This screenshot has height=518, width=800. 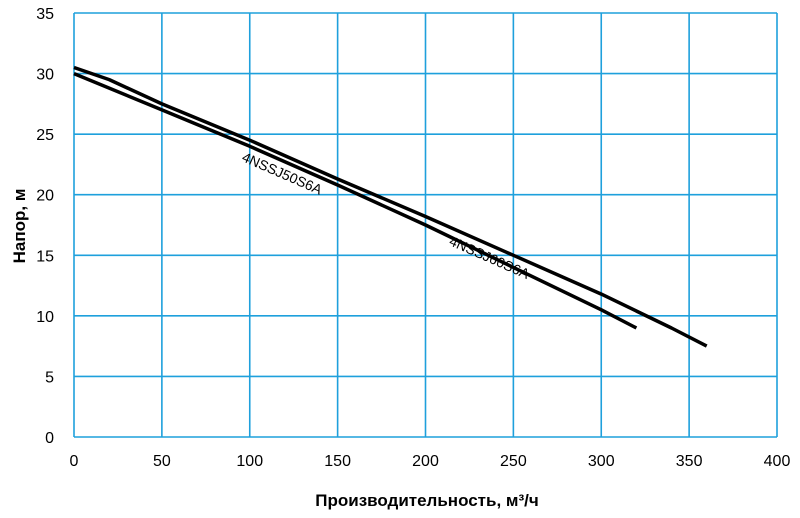 I want to click on y-tick-label: 30, so click(x=45, y=75).